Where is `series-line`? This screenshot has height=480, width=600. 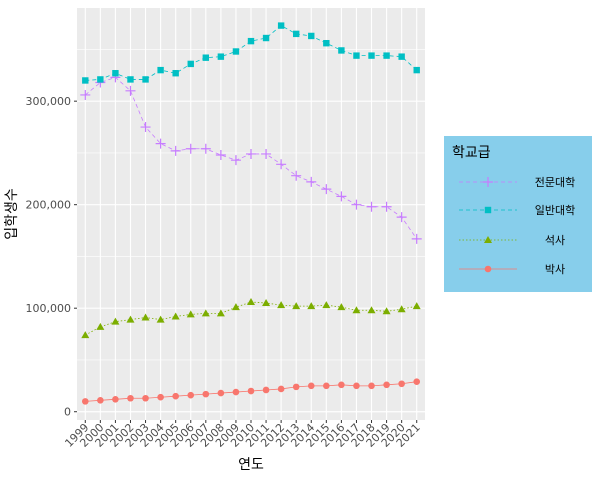 series-line is located at coordinates (251, 53).